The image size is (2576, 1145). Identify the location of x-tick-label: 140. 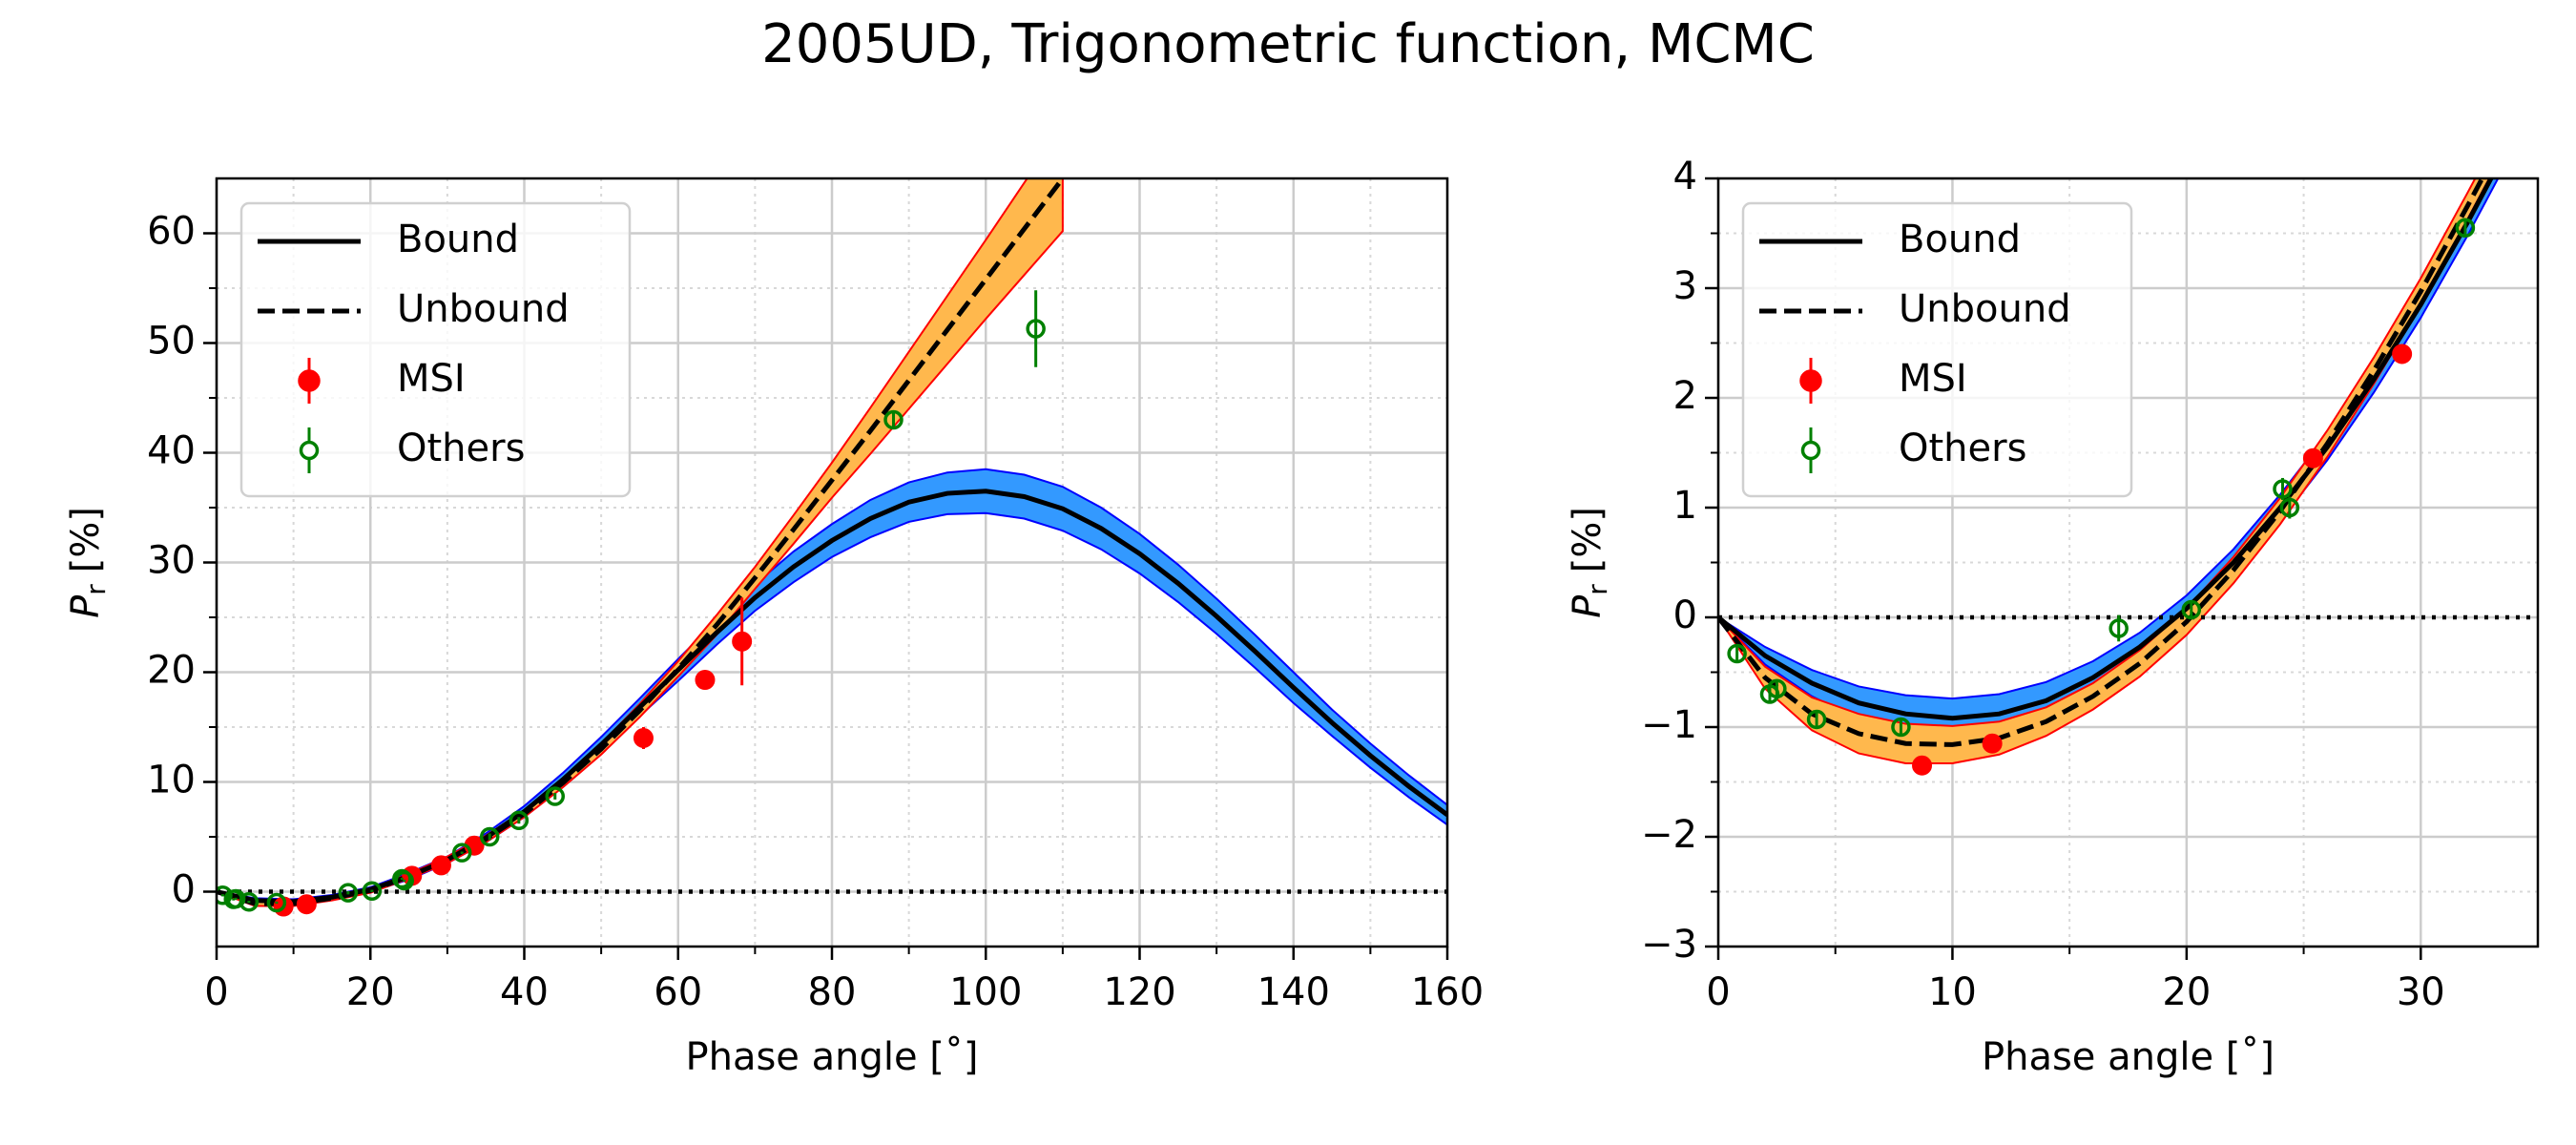
(1293, 992).